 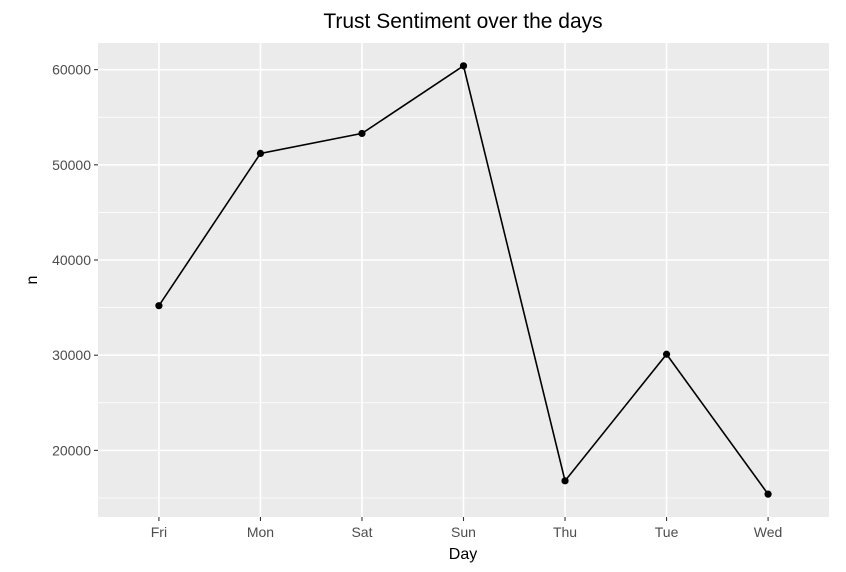 I want to click on y-axis-ticks: 20000 30000 40000 50000 60000, so click(x=75, y=260).